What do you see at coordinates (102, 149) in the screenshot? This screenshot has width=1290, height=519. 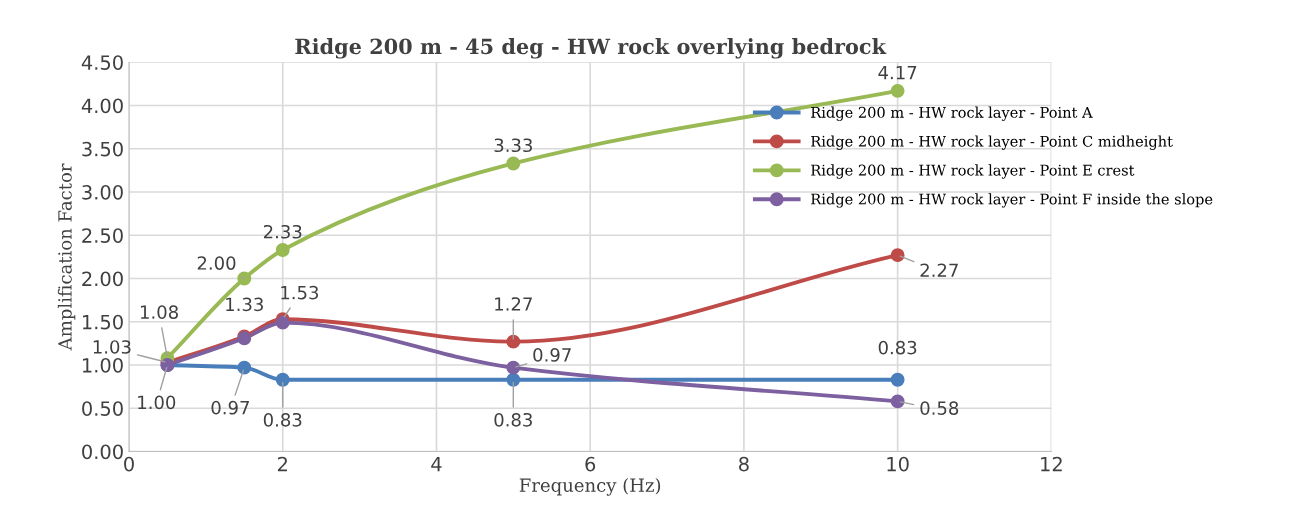 I see `y-tick-label: 3.50` at bounding box center [102, 149].